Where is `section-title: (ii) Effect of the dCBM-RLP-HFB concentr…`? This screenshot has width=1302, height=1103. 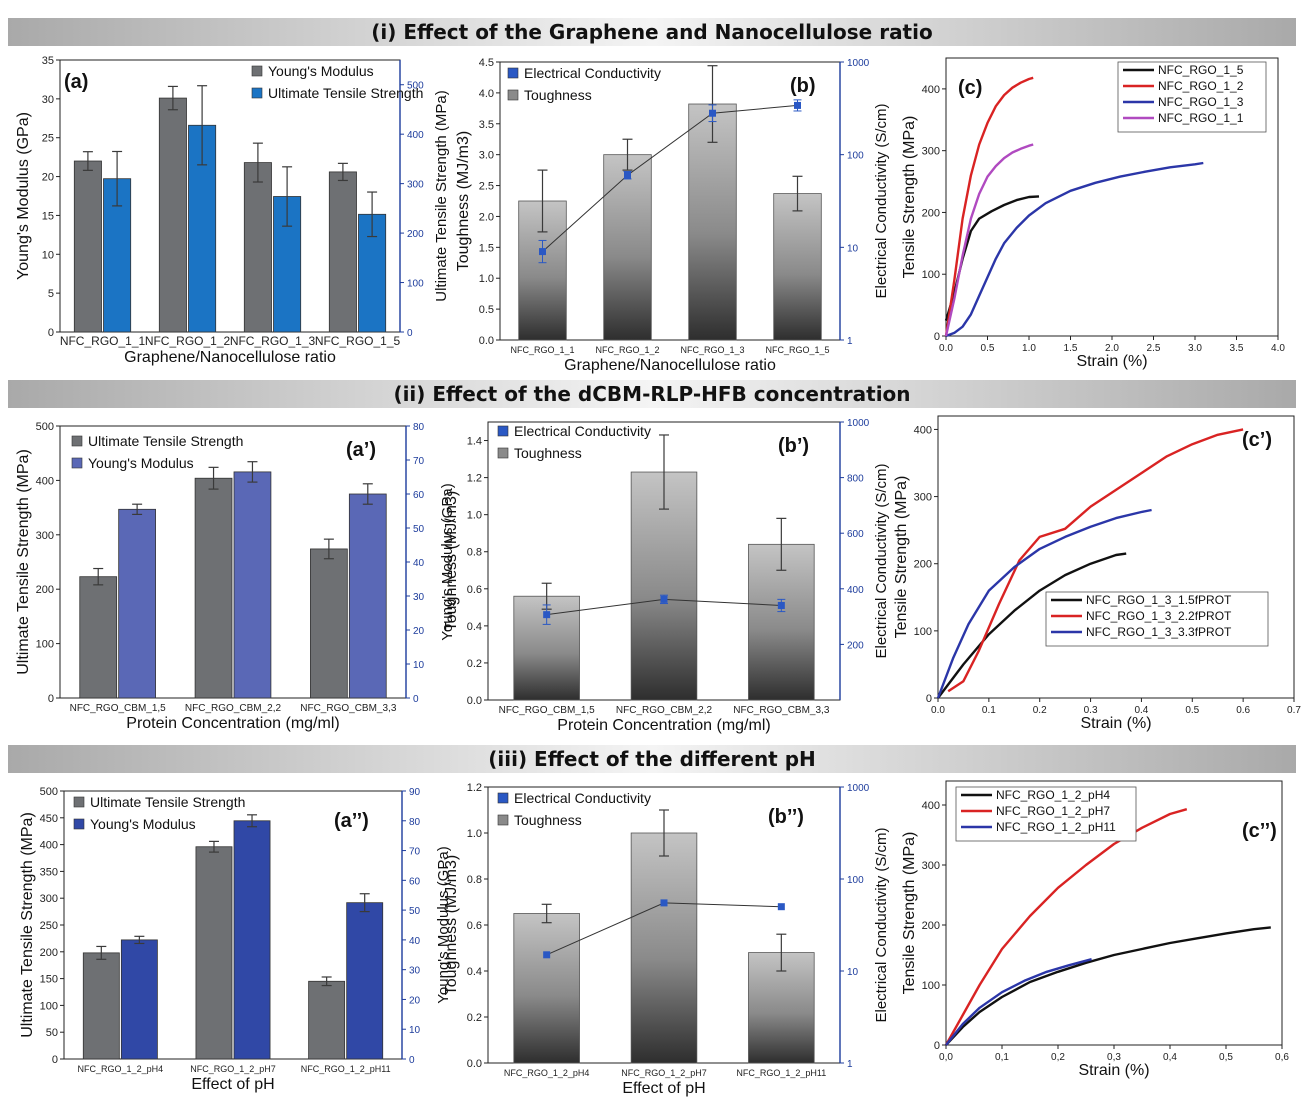 section-title: (ii) Effect of the dCBM-RLP-HFB concentr… is located at coordinates (652, 394).